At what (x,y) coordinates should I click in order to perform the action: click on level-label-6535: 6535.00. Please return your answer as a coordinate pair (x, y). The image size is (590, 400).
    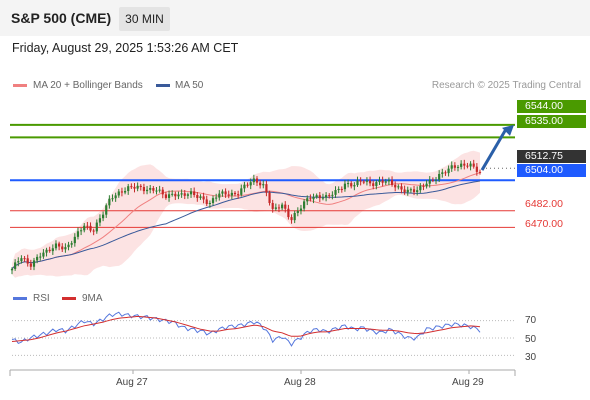
    Looking at the image, I should click on (551, 121).